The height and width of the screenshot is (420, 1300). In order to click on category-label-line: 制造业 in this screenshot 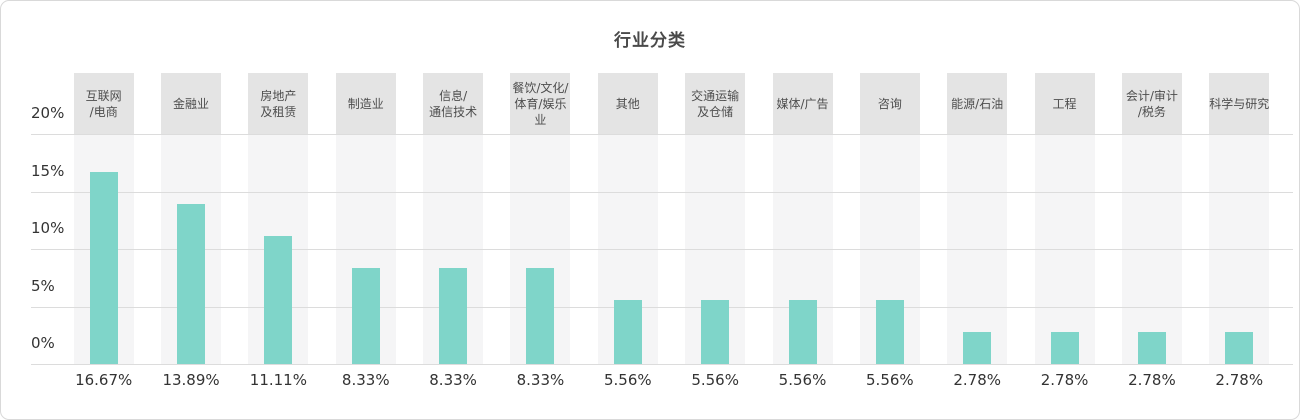, I will do `click(365, 103)`.